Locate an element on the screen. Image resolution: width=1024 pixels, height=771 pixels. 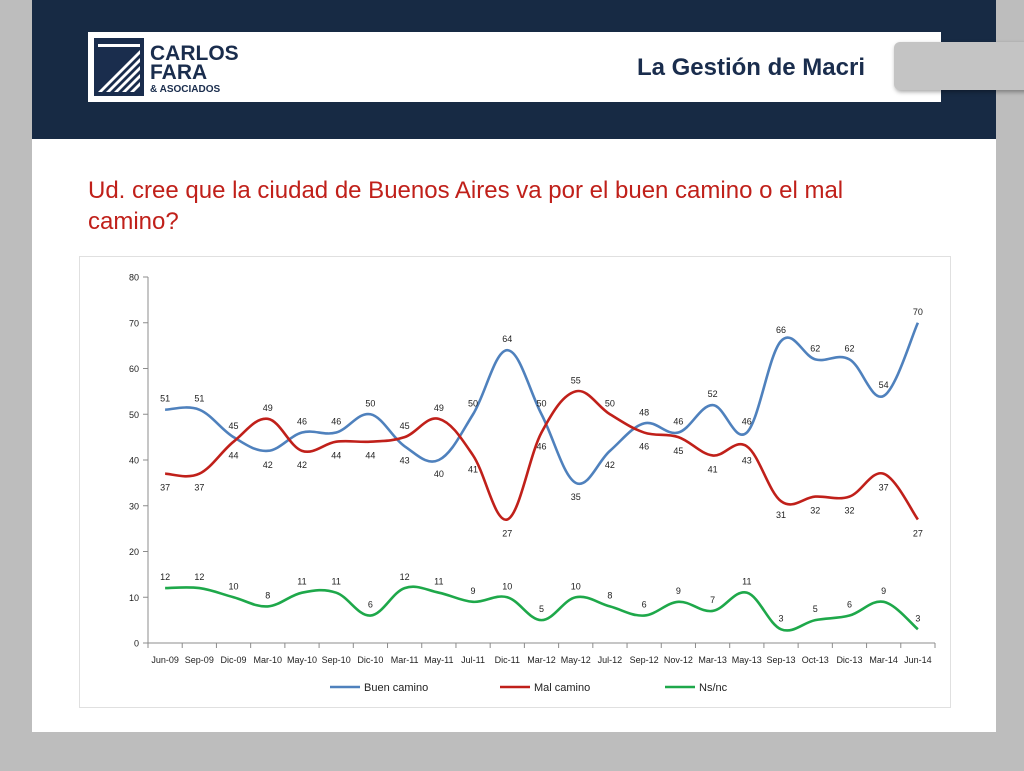
x-tick-label: Jun-14 is located at coordinates (918, 660).